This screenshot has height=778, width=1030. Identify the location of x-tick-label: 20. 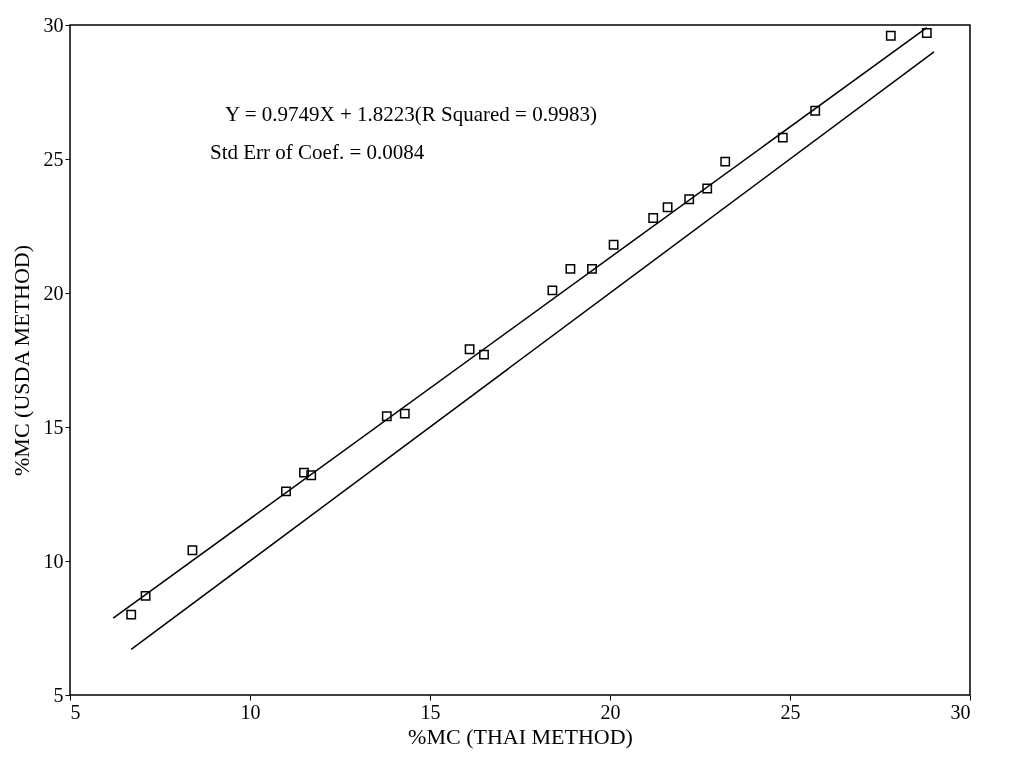
(610, 711).